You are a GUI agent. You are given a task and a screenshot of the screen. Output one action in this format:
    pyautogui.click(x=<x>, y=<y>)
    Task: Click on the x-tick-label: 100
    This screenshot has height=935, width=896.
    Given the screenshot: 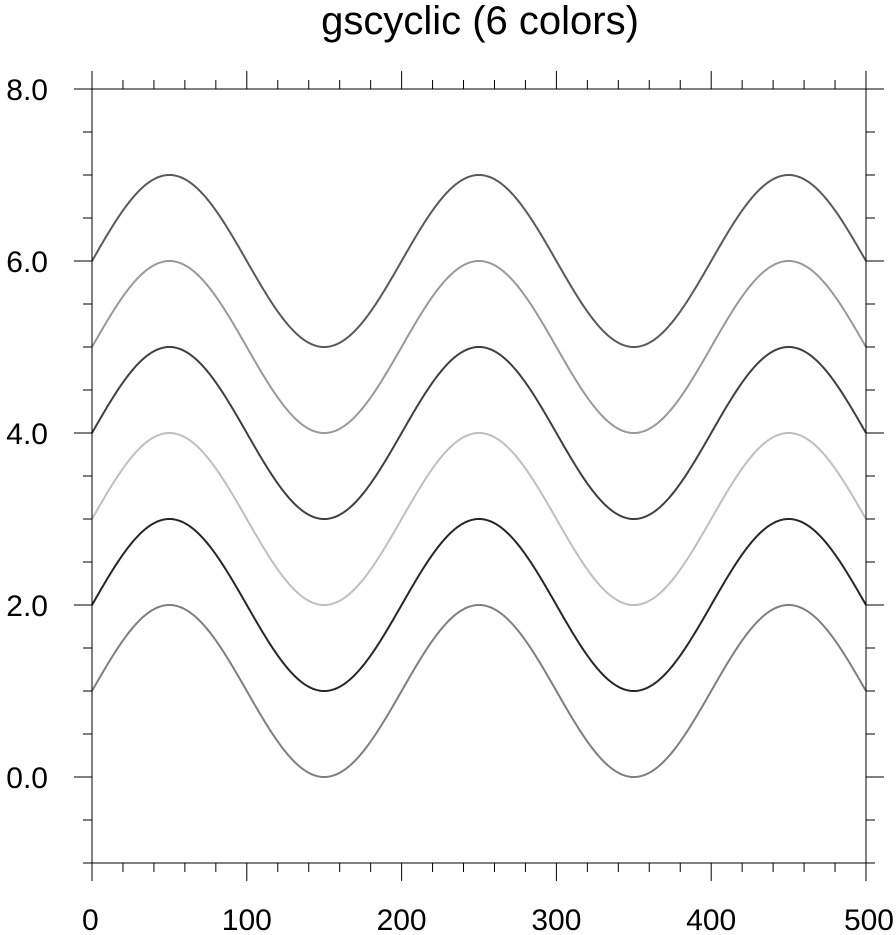 What is the action you would take?
    pyautogui.click(x=247, y=919)
    